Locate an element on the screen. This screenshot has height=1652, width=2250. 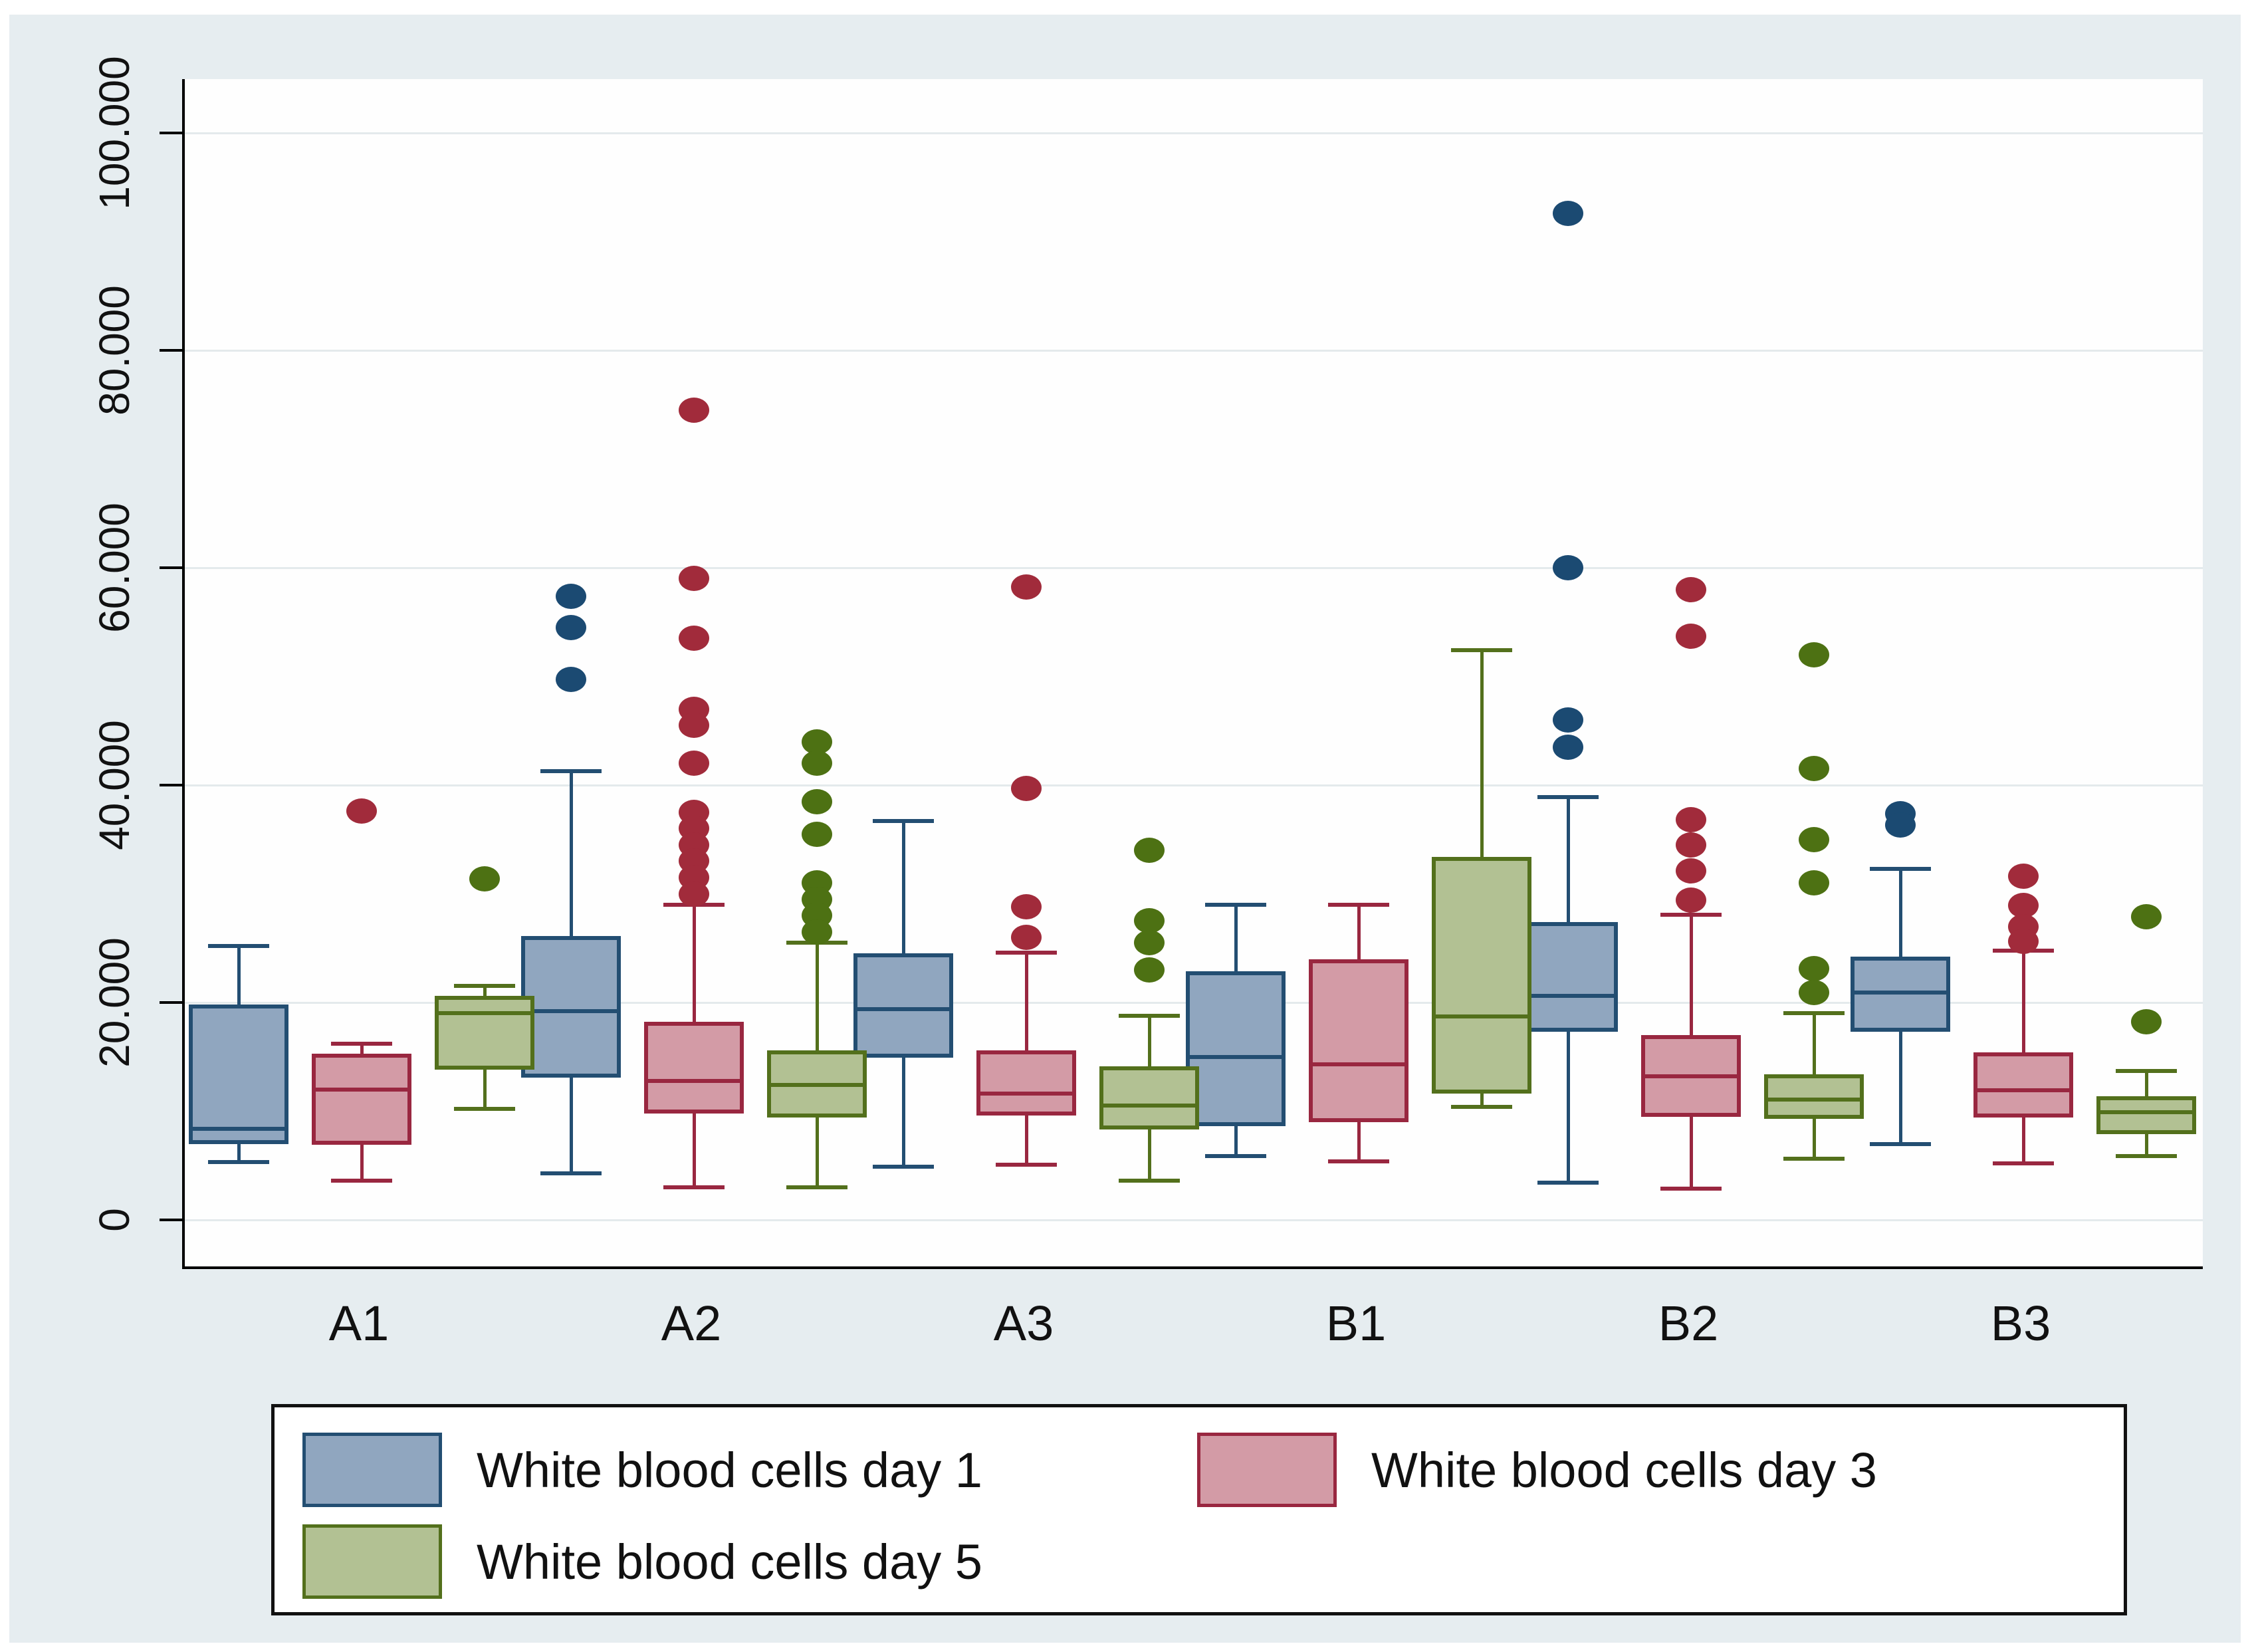
whisker-cap-bottom-A3-series1 is located at coordinates (903, 1166).